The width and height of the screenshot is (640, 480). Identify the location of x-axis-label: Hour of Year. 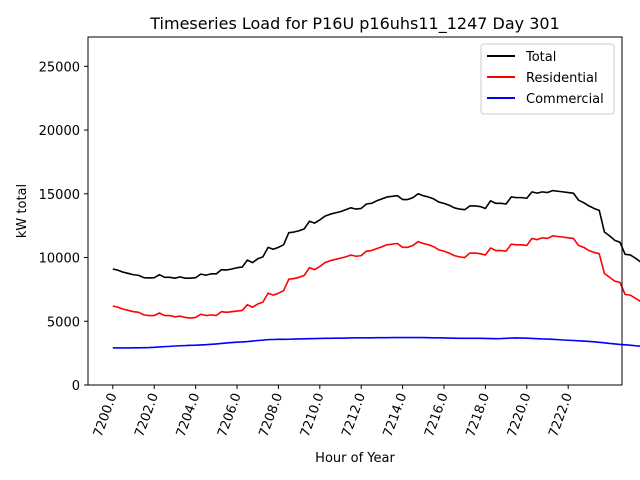
(355, 458).